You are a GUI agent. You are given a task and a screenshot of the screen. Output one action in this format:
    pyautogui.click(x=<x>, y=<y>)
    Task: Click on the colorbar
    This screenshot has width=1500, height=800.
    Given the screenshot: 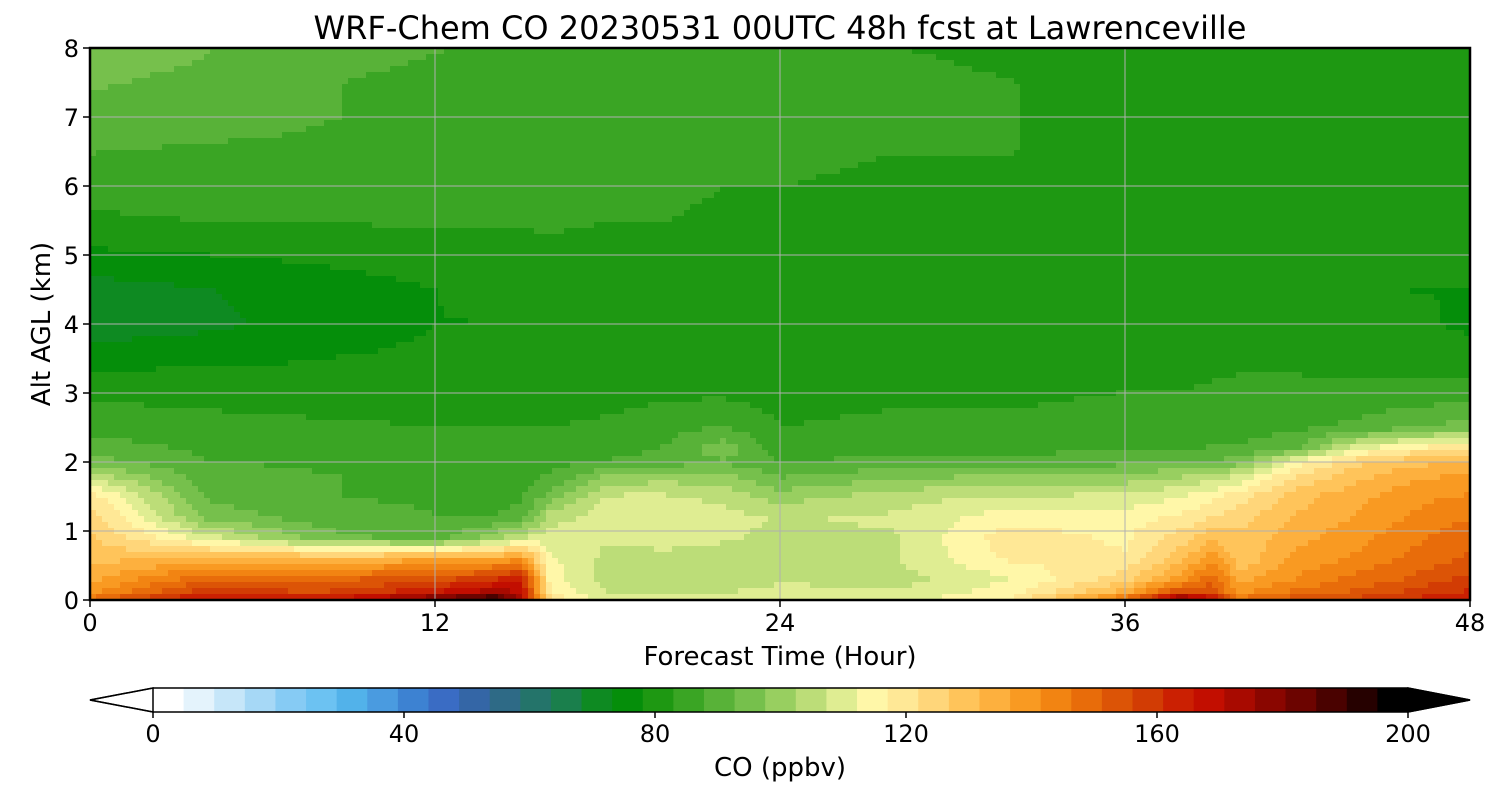 What is the action you would take?
    pyautogui.click(x=780, y=700)
    